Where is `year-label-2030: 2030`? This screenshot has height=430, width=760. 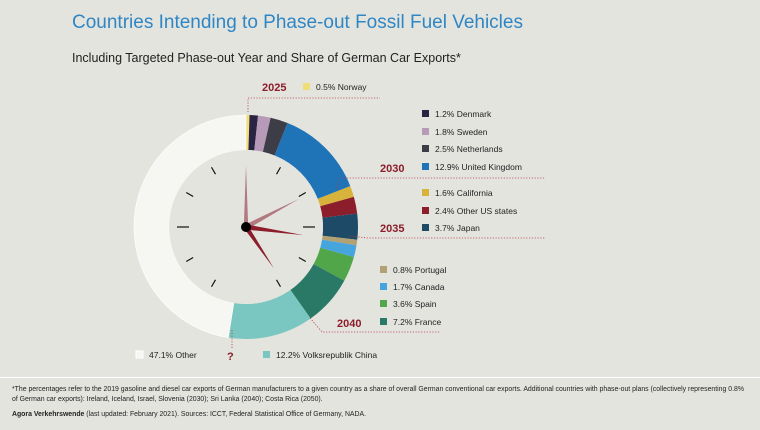 year-label-2030: 2030 is located at coordinates (392, 169).